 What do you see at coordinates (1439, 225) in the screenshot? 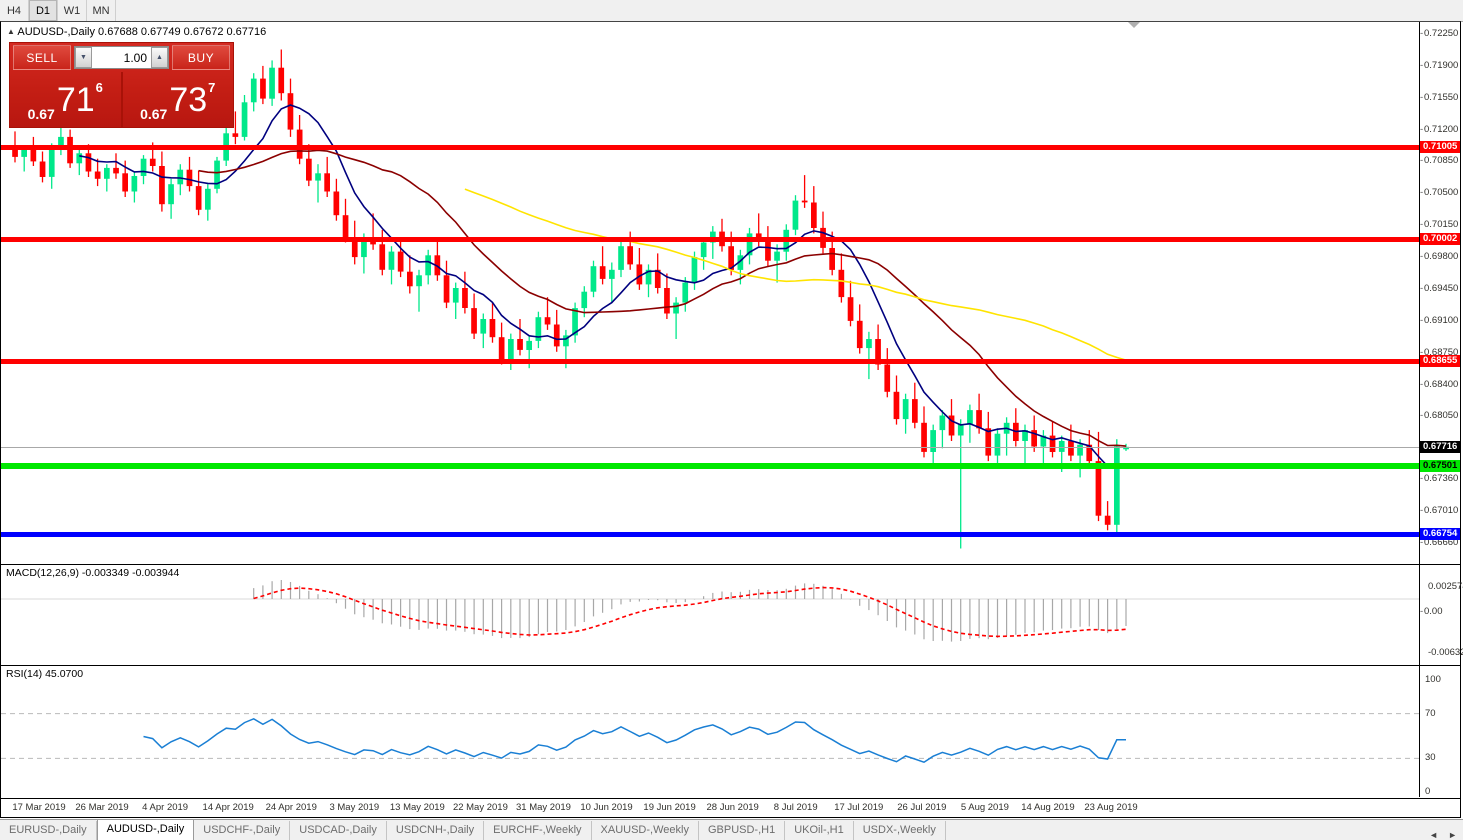
I see `price-tick: -0.70150` at bounding box center [1439, 225].